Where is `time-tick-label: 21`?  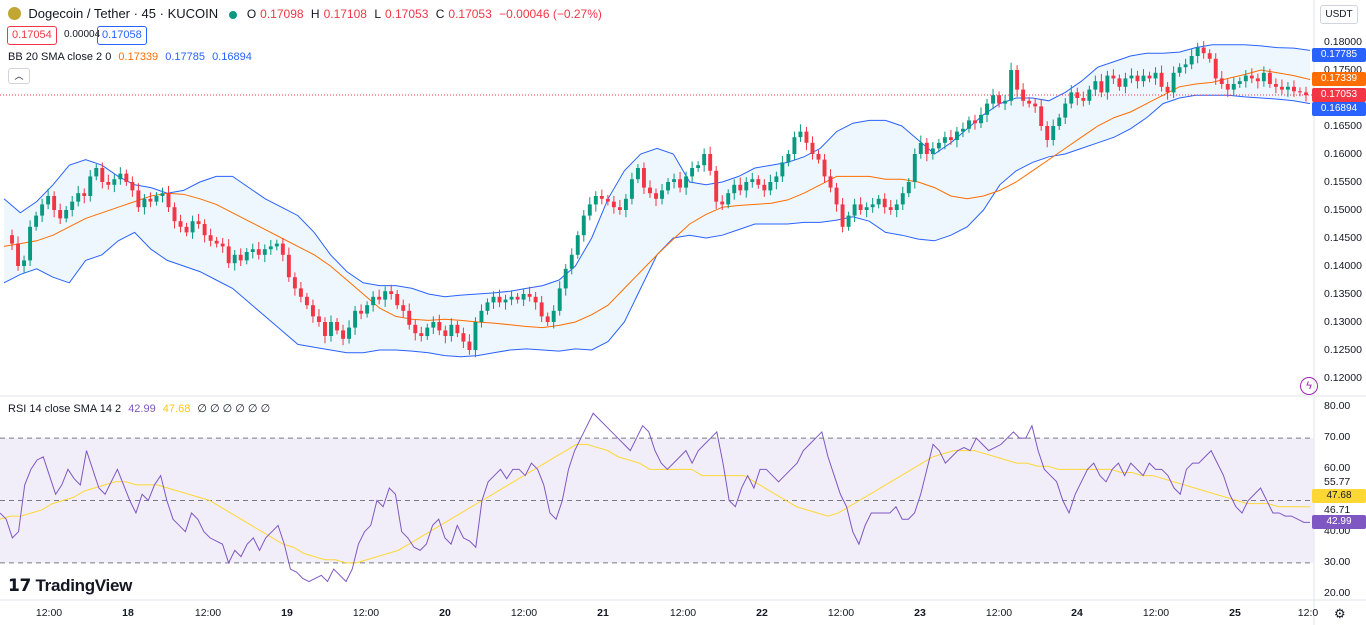 time-tick-label: 21 is located at coordinates (603, 613).